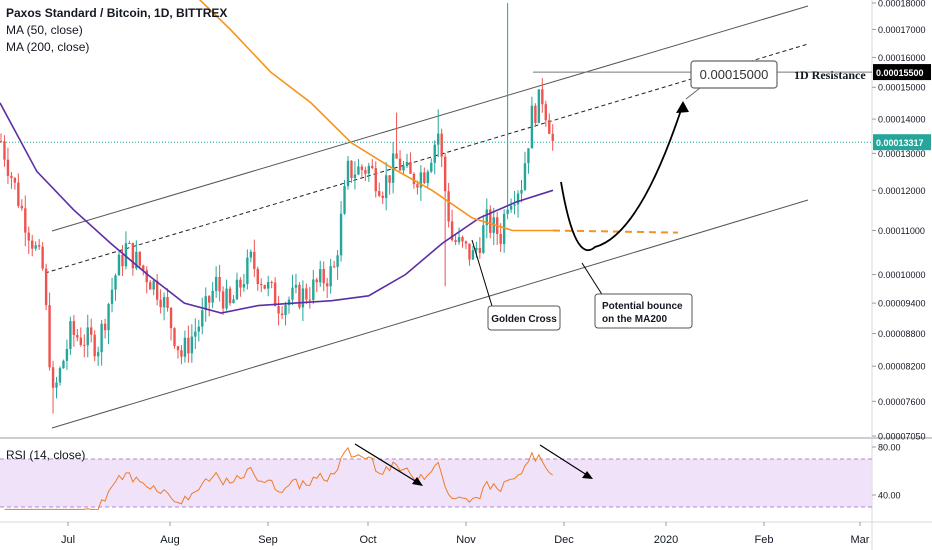  I want to click on y-tick-label: 0.00018000, so click(902, 4).